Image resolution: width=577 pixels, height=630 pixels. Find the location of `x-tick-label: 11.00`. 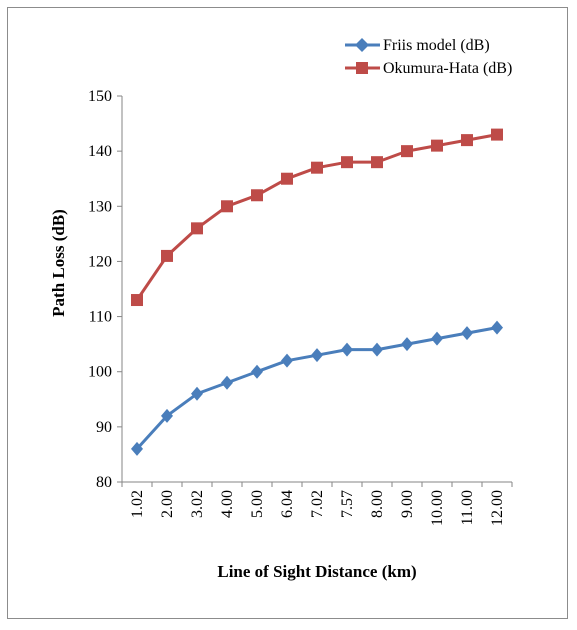

x-tick-label: 11.00 is located at coordinates (467, 507).